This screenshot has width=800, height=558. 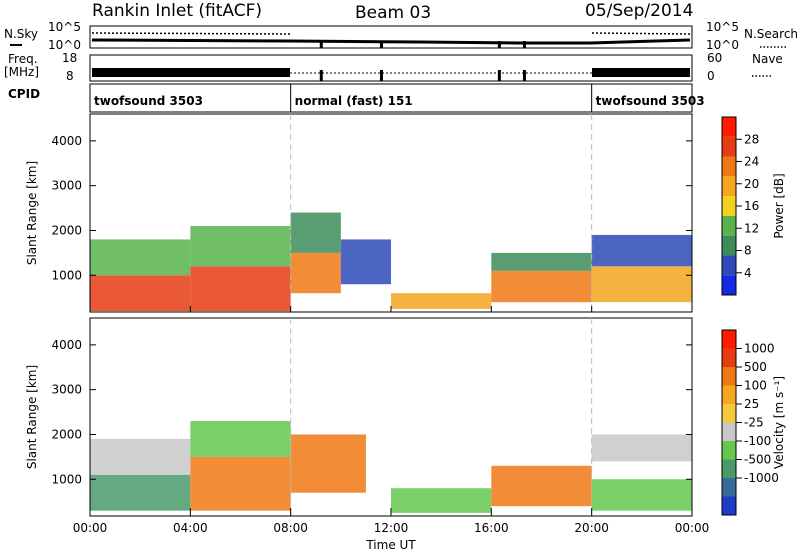 What do you see at coordinates (757, 460) in the screenshot?
I see `colorbar-tick-label: -500` at bounding box center [757, 460].